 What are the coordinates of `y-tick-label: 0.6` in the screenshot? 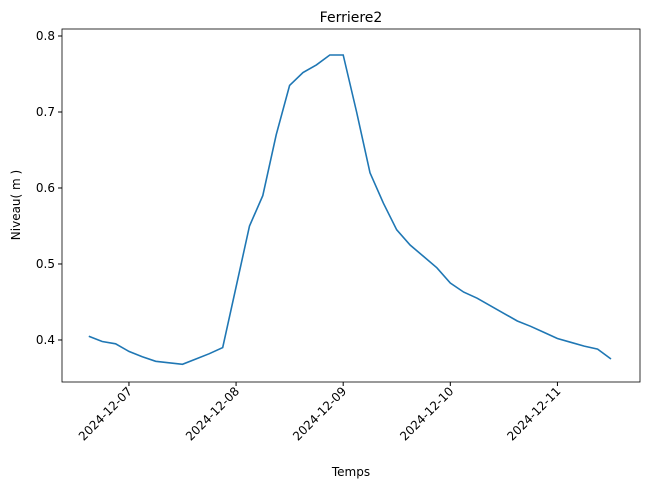 It's located at (45, 188).